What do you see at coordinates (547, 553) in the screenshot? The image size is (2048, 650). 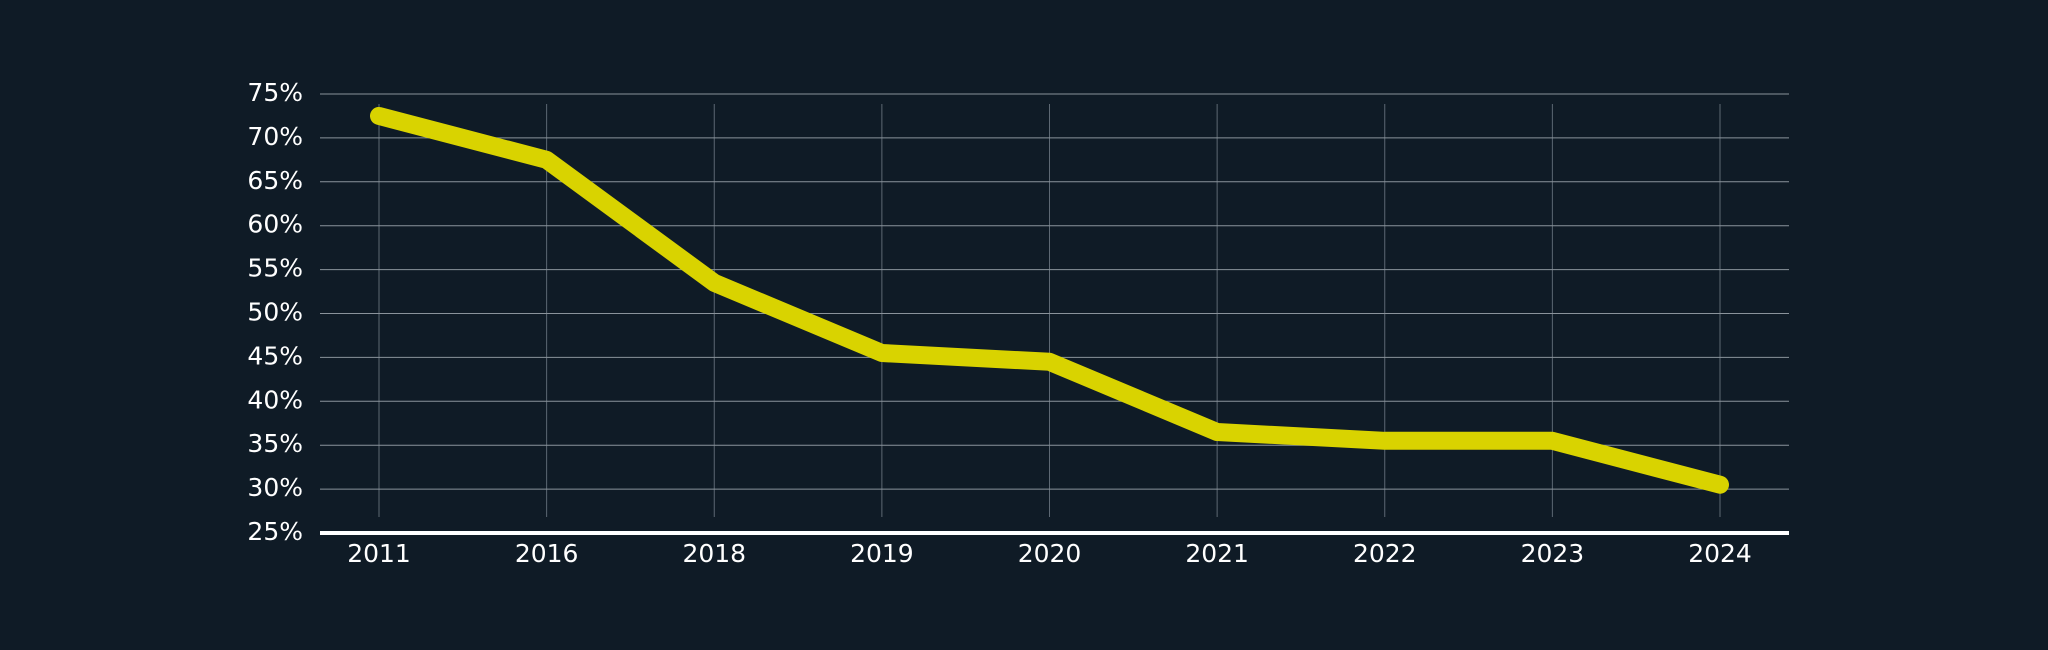 I see `x-tick-label: 2016` at bounding box center [547, 553].